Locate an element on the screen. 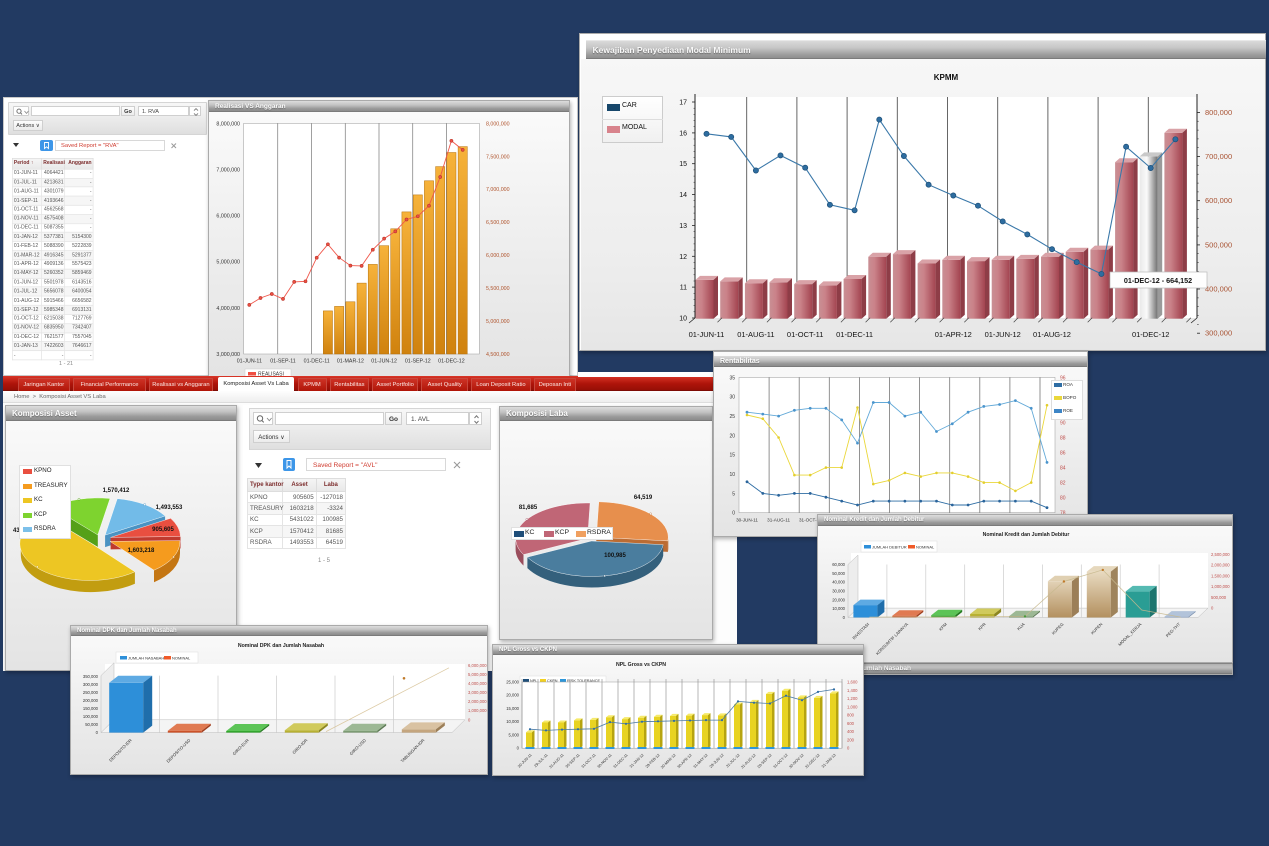 This screenshot has height=846, width=1269. svg-text: MODAL_KERJA is located at coordinates (1129, 634).